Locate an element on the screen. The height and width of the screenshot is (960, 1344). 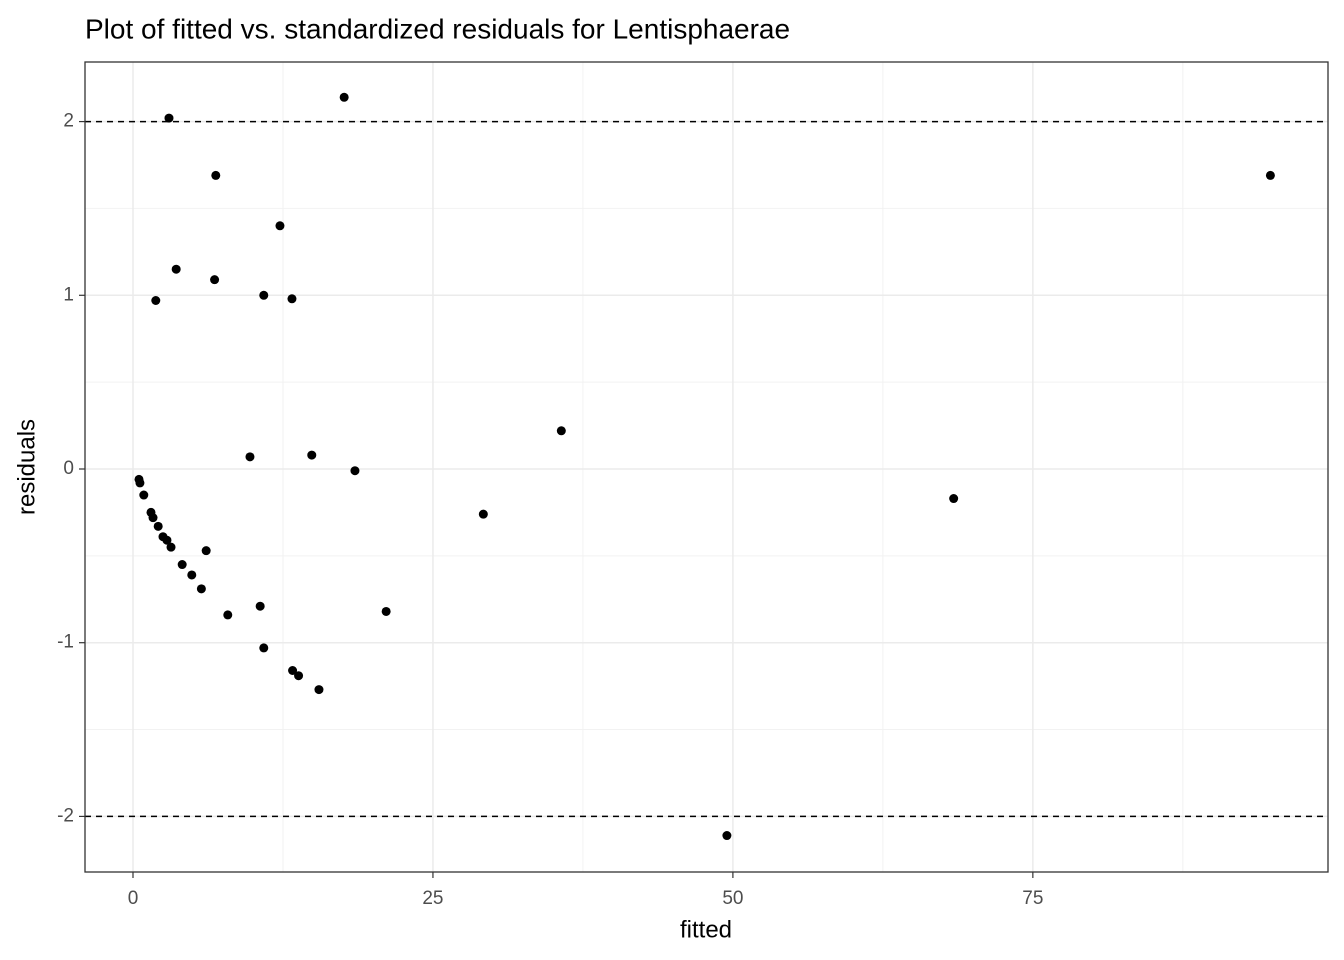
y-tick-label: -2 is located at coordinates (65, 815).